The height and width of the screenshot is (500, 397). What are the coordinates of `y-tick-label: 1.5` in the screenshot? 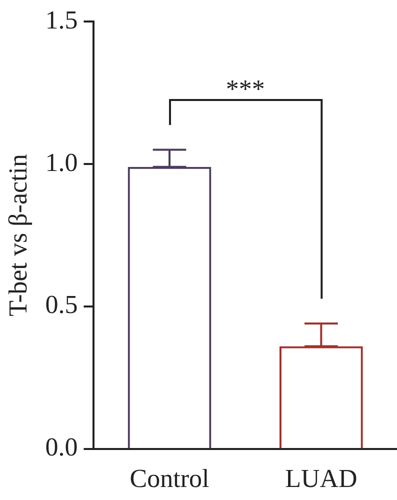 It's located at (61, 19).